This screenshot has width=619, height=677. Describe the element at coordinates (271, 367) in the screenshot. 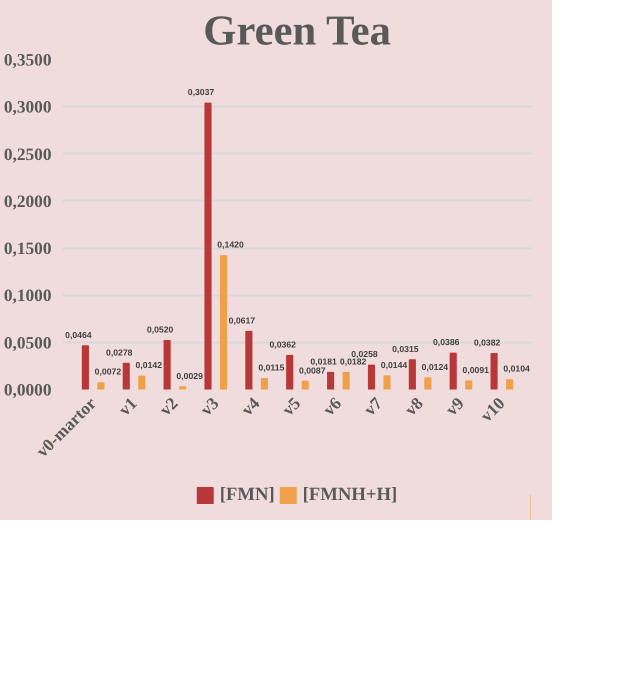

I see `data-label: 0,0115` at that location.